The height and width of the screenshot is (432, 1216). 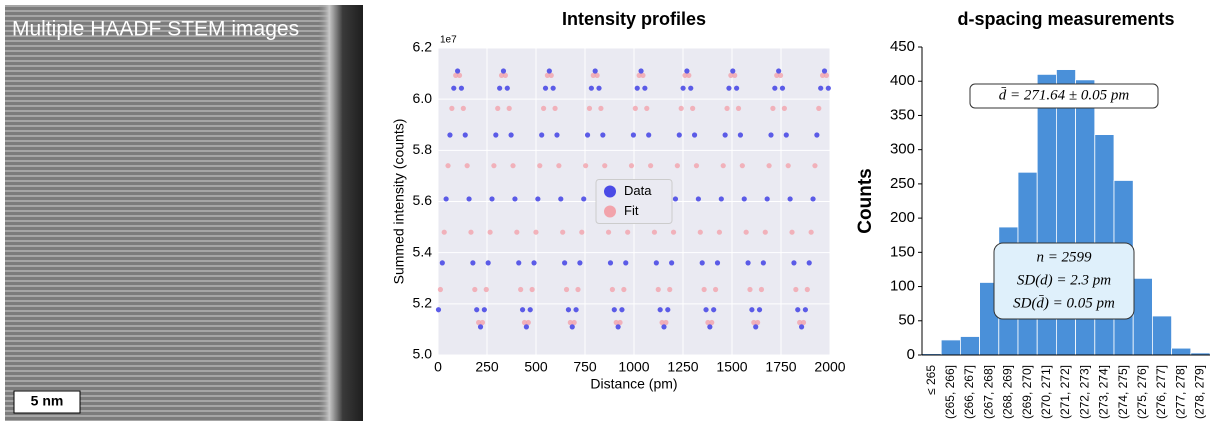 What do you see at coordinates (1084, 392) in the screenshot?
I see `x-tick-label: (272, 273]` at bounding box center [1084, 392].